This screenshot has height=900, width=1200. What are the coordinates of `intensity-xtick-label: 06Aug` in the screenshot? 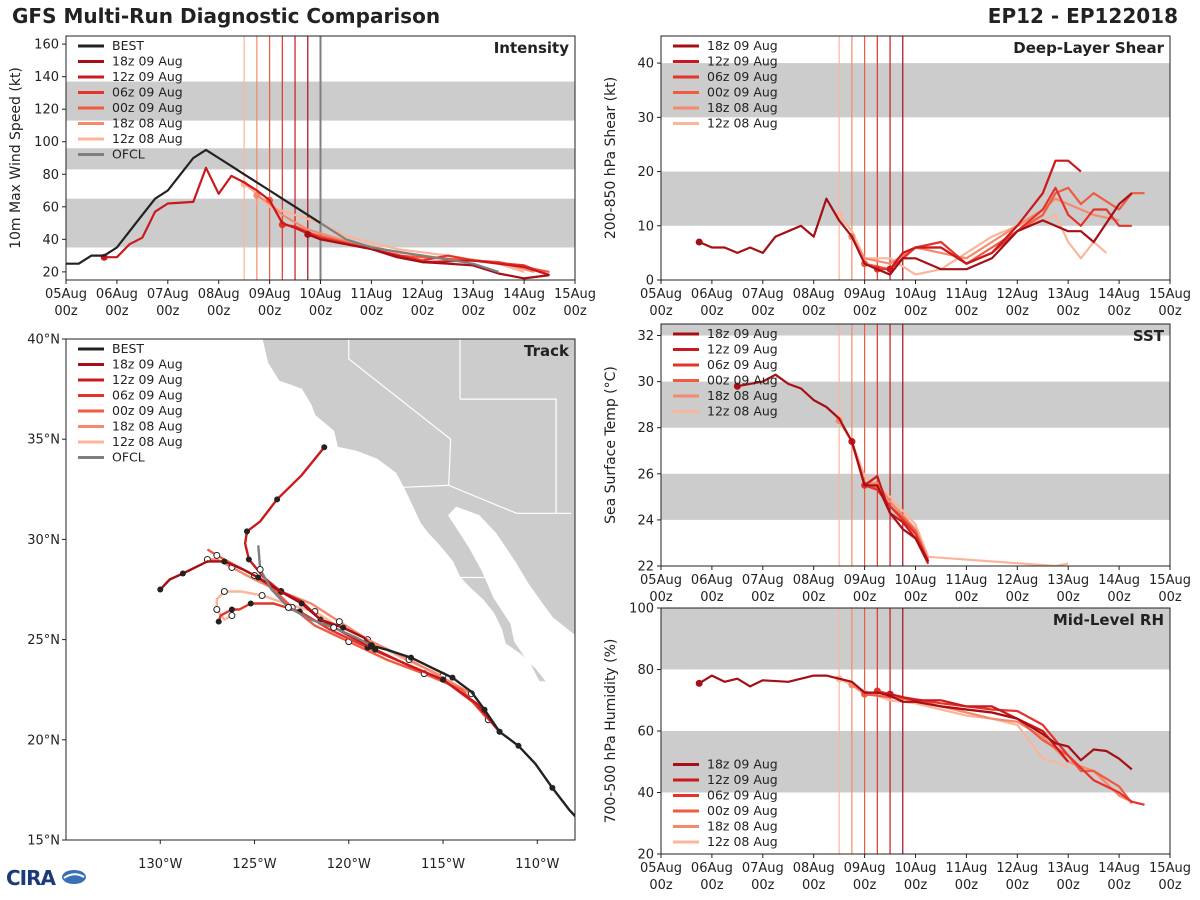 It's located at (117, 294).